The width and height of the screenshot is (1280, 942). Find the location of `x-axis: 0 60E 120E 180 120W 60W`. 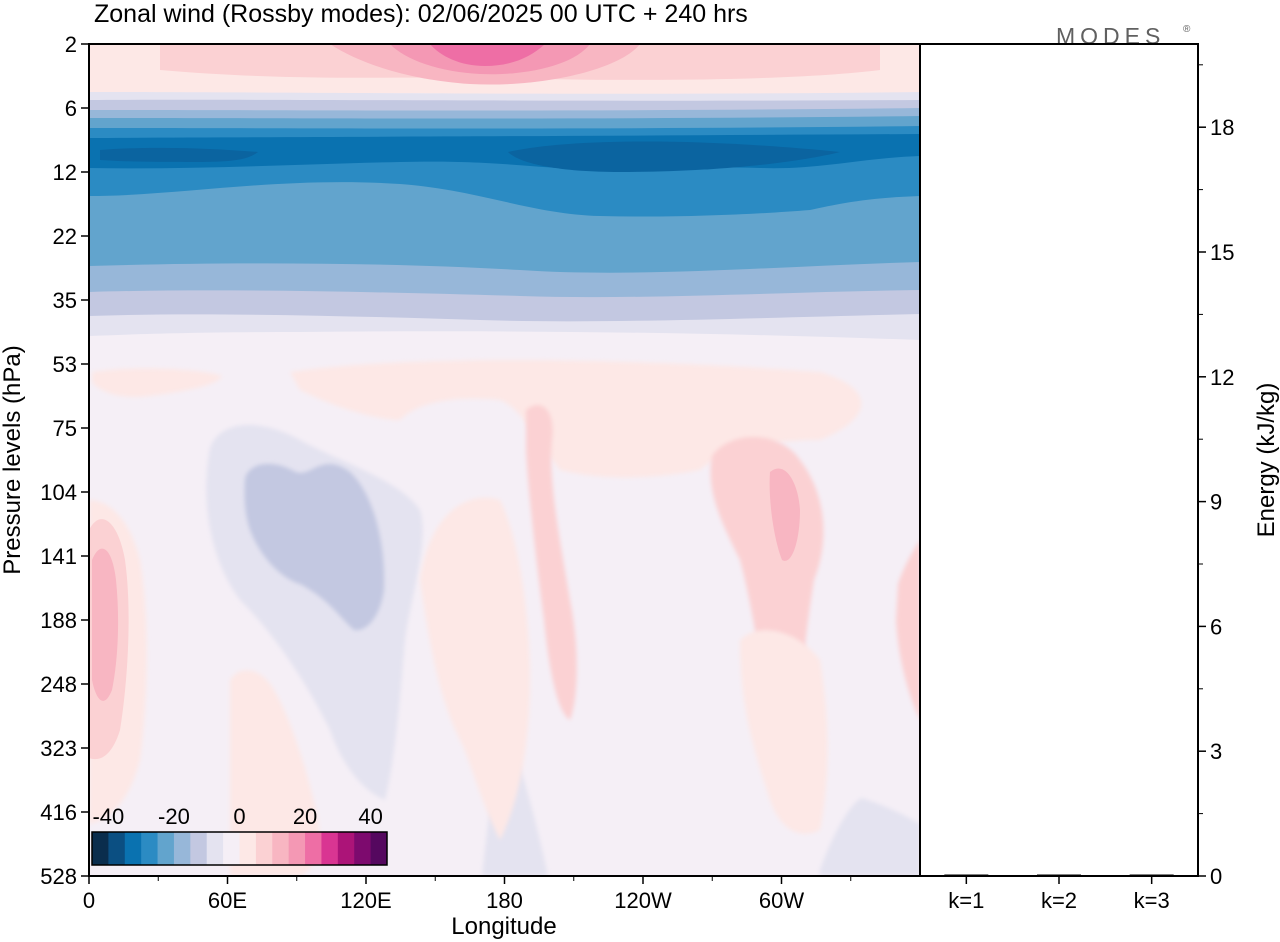

x-axis: 0 60E 120E 180 120W 60W is located at coordinates (467, 894).